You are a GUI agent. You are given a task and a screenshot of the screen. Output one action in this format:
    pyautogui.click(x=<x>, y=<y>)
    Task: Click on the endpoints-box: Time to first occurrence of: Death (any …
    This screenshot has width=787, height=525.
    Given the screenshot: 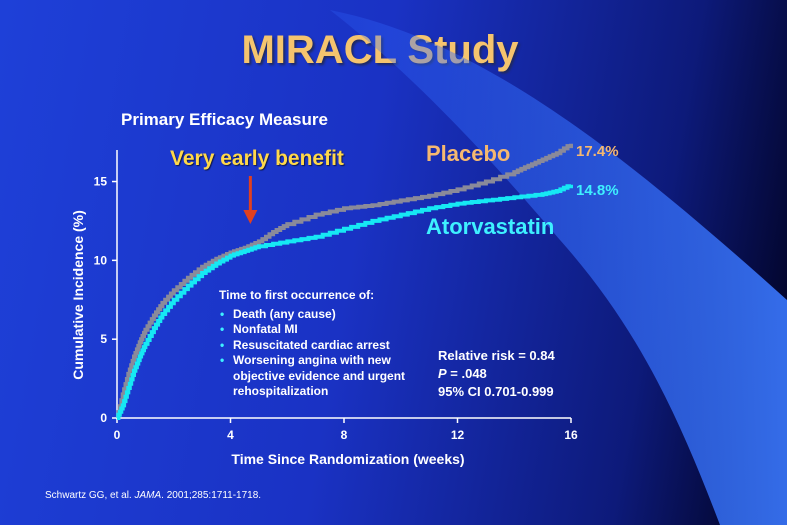 What is the action you would take?
    pyautogui.click(x=321, y=344)
    